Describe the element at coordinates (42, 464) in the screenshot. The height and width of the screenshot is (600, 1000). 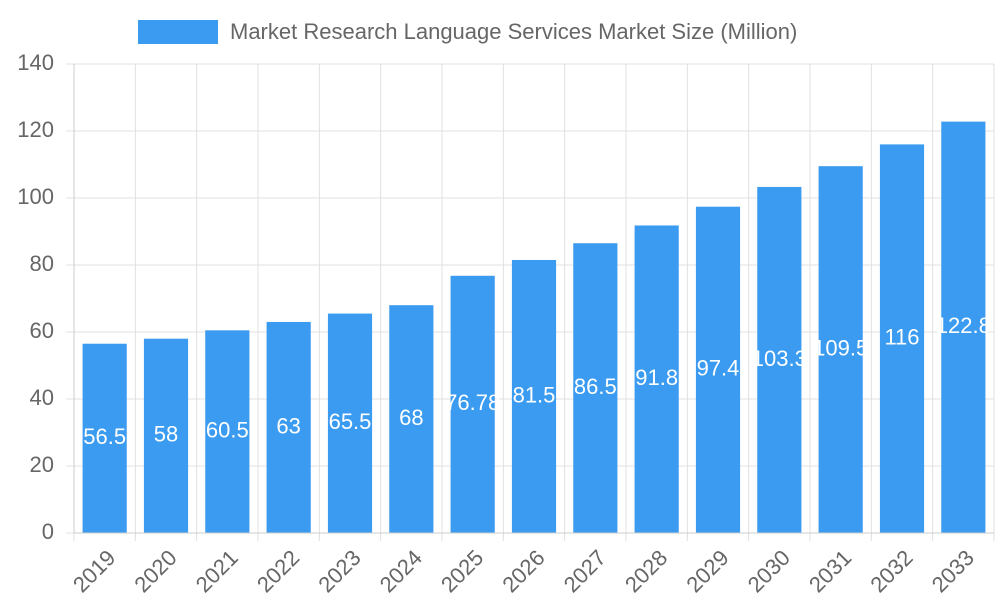
I see `y-tick-label: 20` at that location.